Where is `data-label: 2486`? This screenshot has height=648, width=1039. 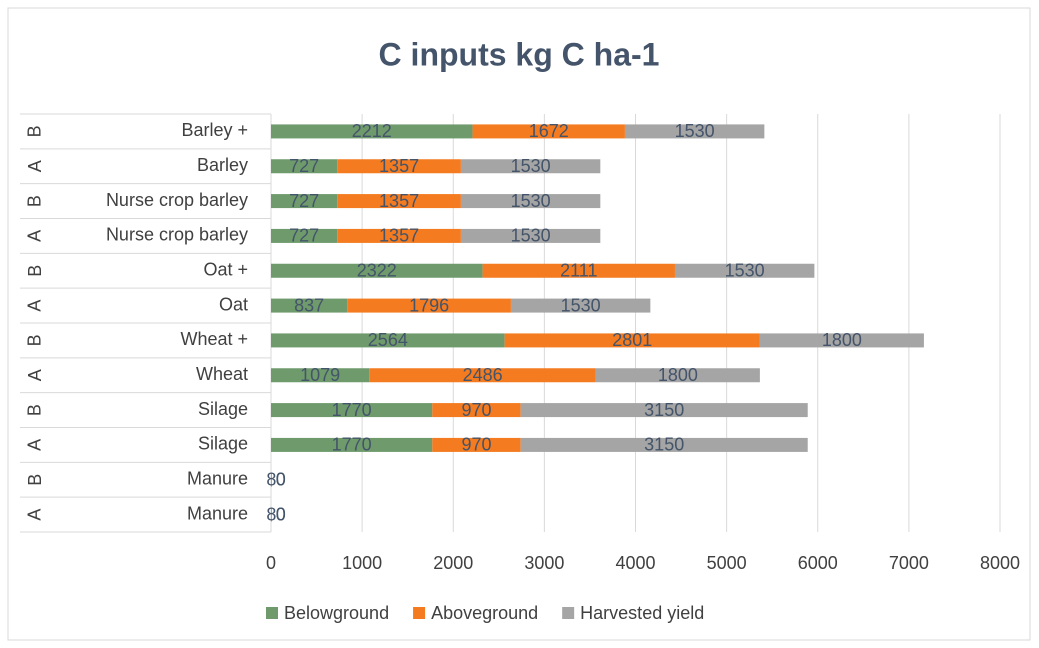 data-label: 2486 is located at coordinates (483, 375).